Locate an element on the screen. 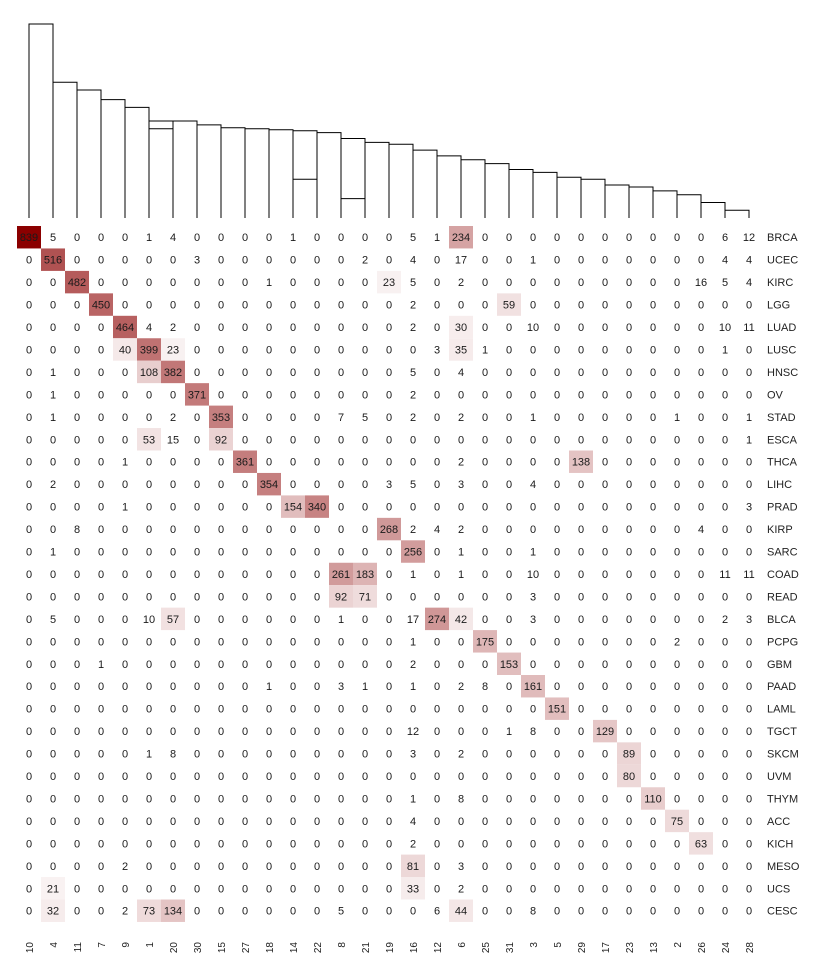 This screenshot has width=814, height=964. column-label: 20 is located at coordinates (174, 948).